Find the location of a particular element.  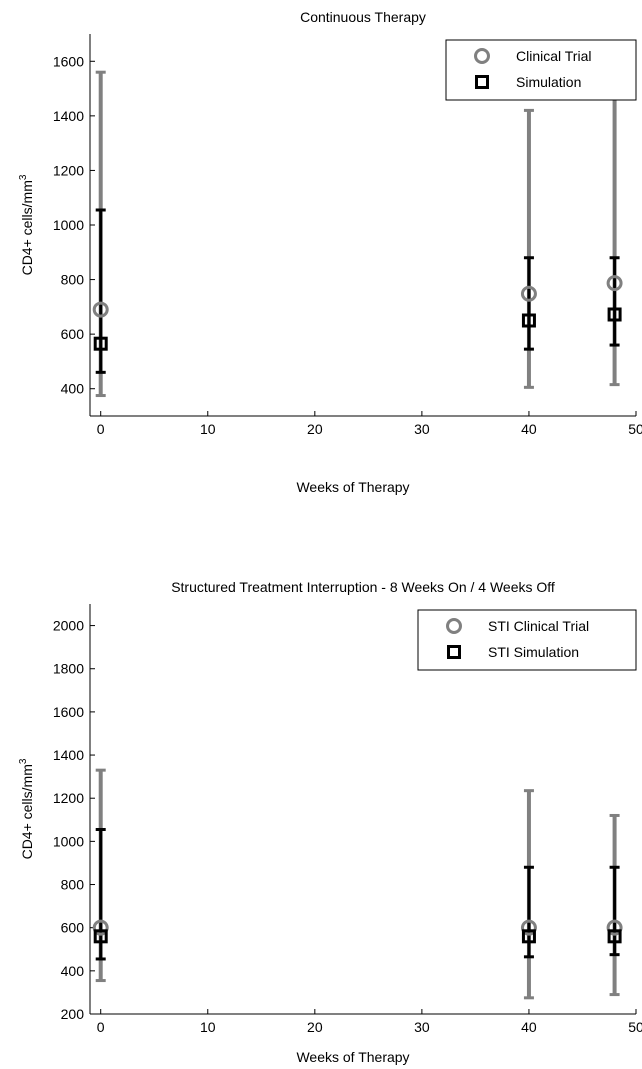

y-tick-label: 2000 is located at coordinates (68, 626).